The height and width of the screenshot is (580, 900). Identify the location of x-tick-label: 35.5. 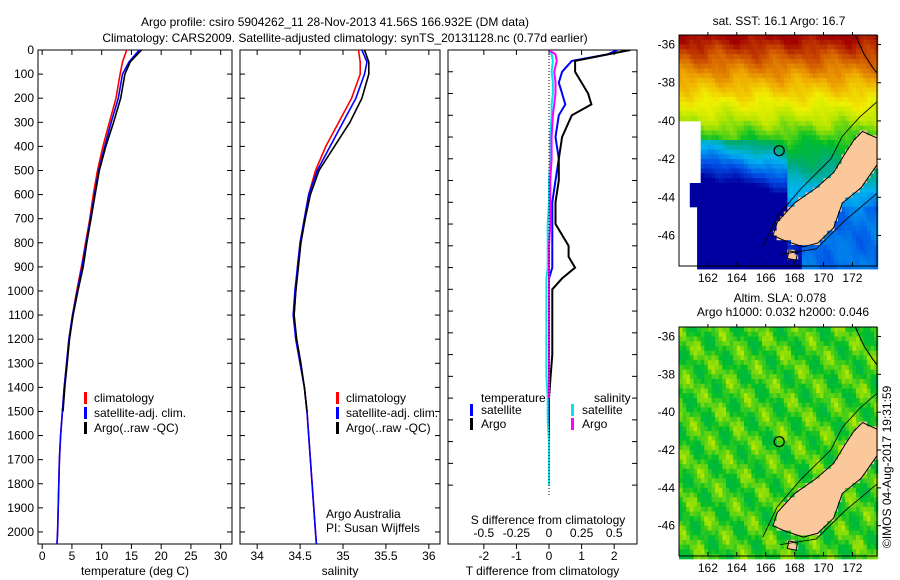
(386, 556).